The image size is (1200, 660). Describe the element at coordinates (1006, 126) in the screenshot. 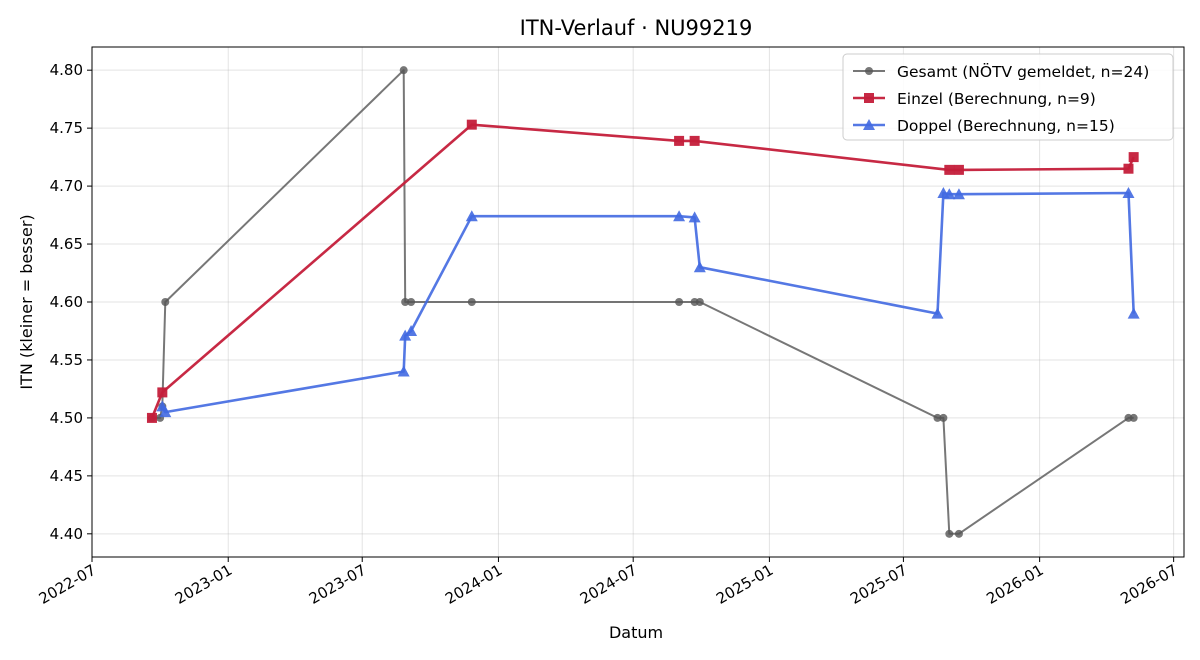

I see `legend-label: Doppel (Berechnung, n=15)` at that location.